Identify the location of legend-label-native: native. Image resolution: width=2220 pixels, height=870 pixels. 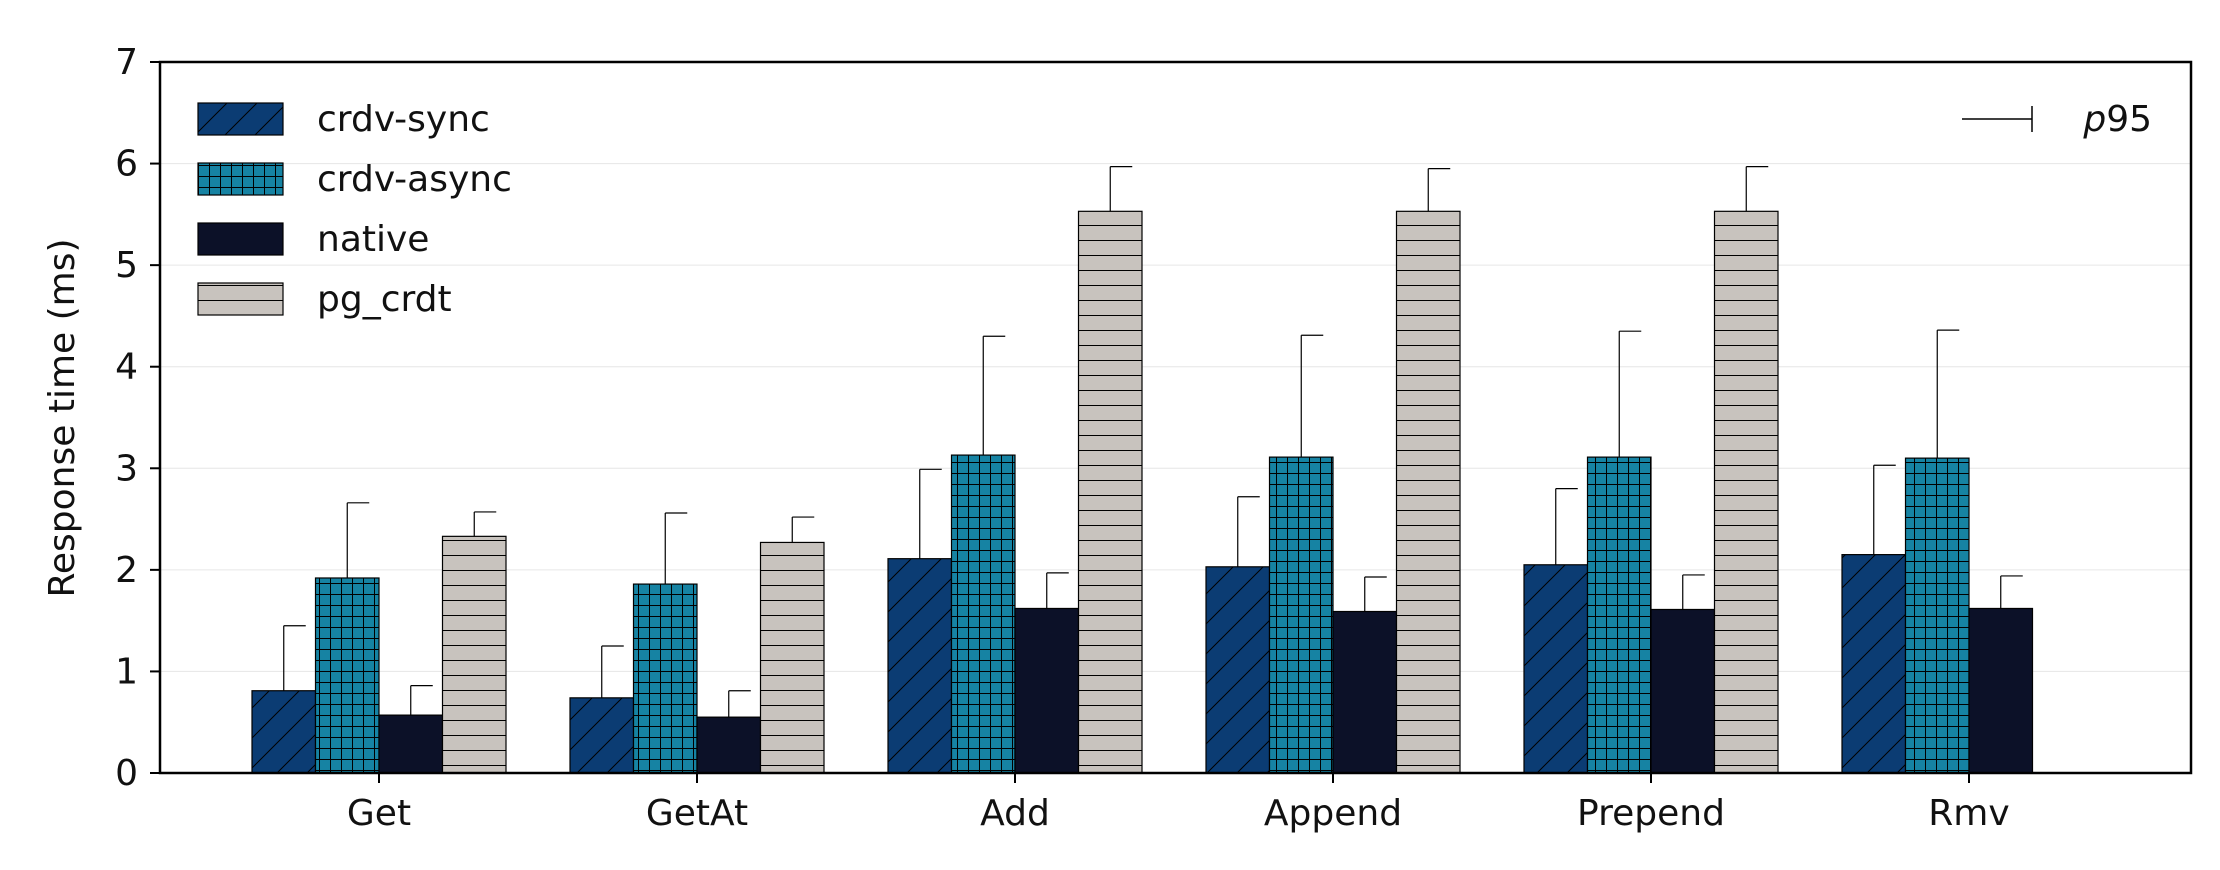
(373, 239).